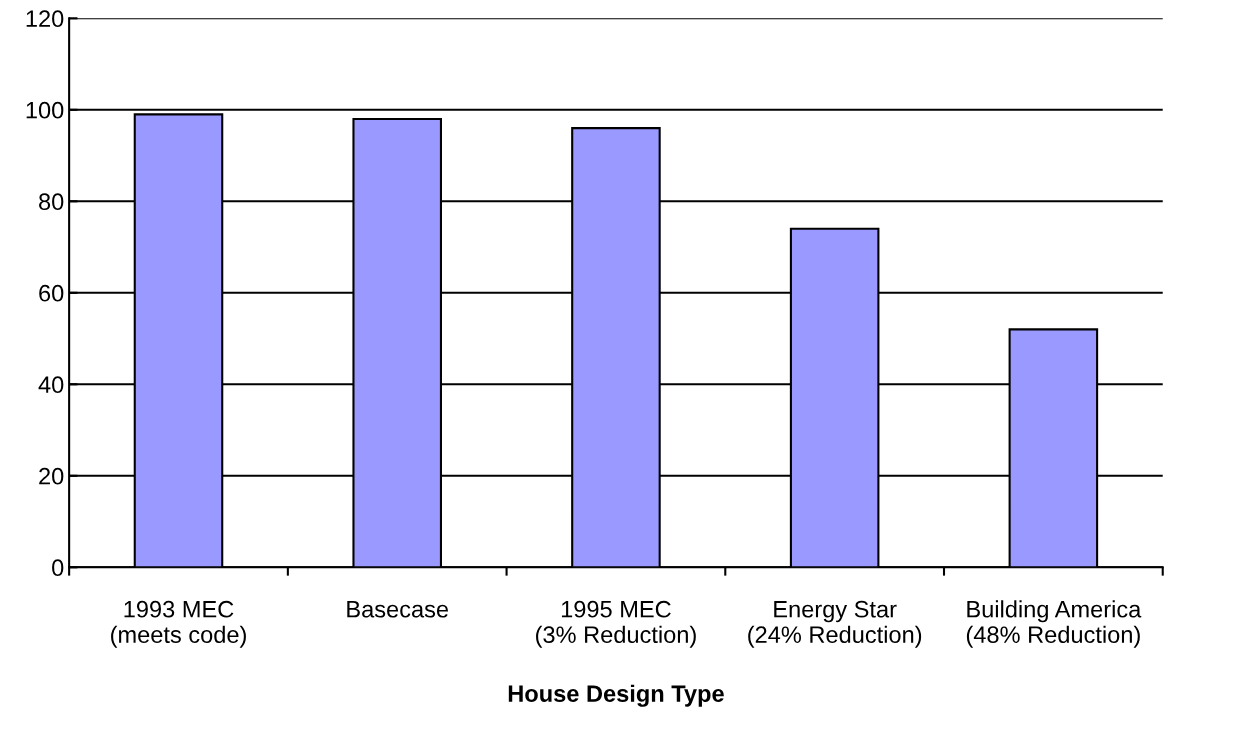 Image resolution: width=1257 pixels, height=732 pixels. Describe the element at coordinates (616, 624) in the screenshot. I see `x-tick-label: 1995 MEC (3% Reduction)` at that location.